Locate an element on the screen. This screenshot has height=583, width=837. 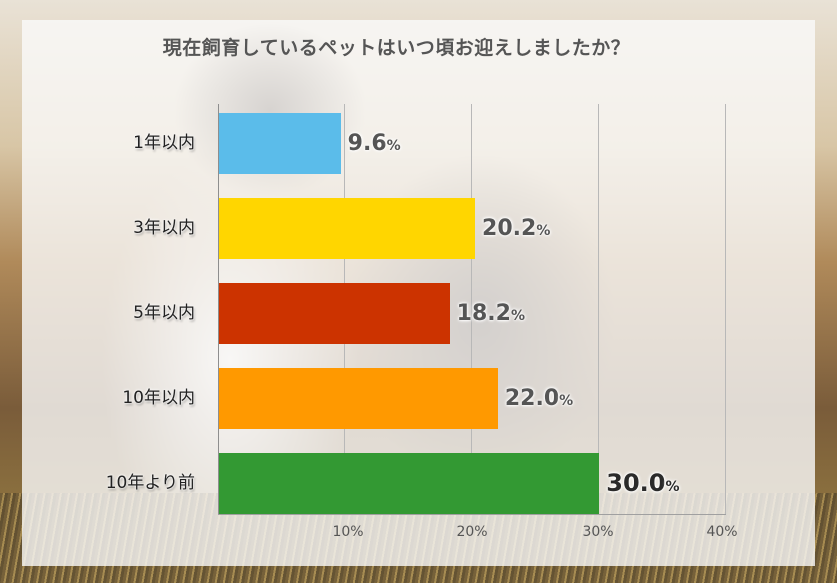
value-label: 22.0% is located at coordinates (539, 400).